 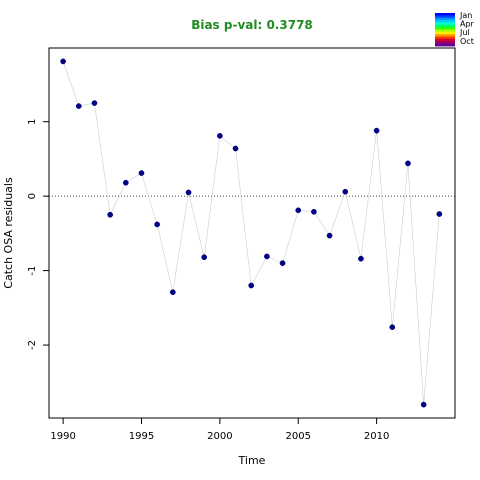 What do you see at coordinates (252, 460) in the screenshot?
I see `x-axis-label: Time` at bounding box center [252, 460].